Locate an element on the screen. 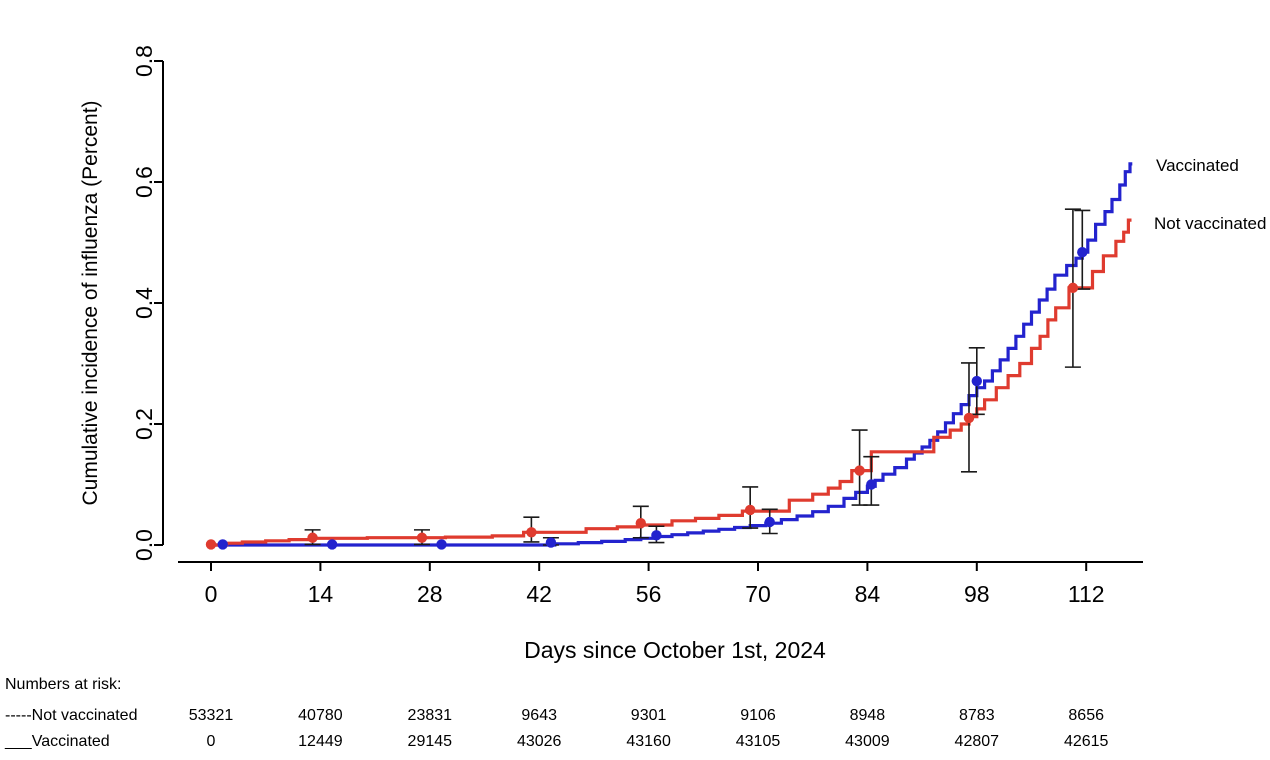  risk-count: 0 is located at coordinates (211, 741).